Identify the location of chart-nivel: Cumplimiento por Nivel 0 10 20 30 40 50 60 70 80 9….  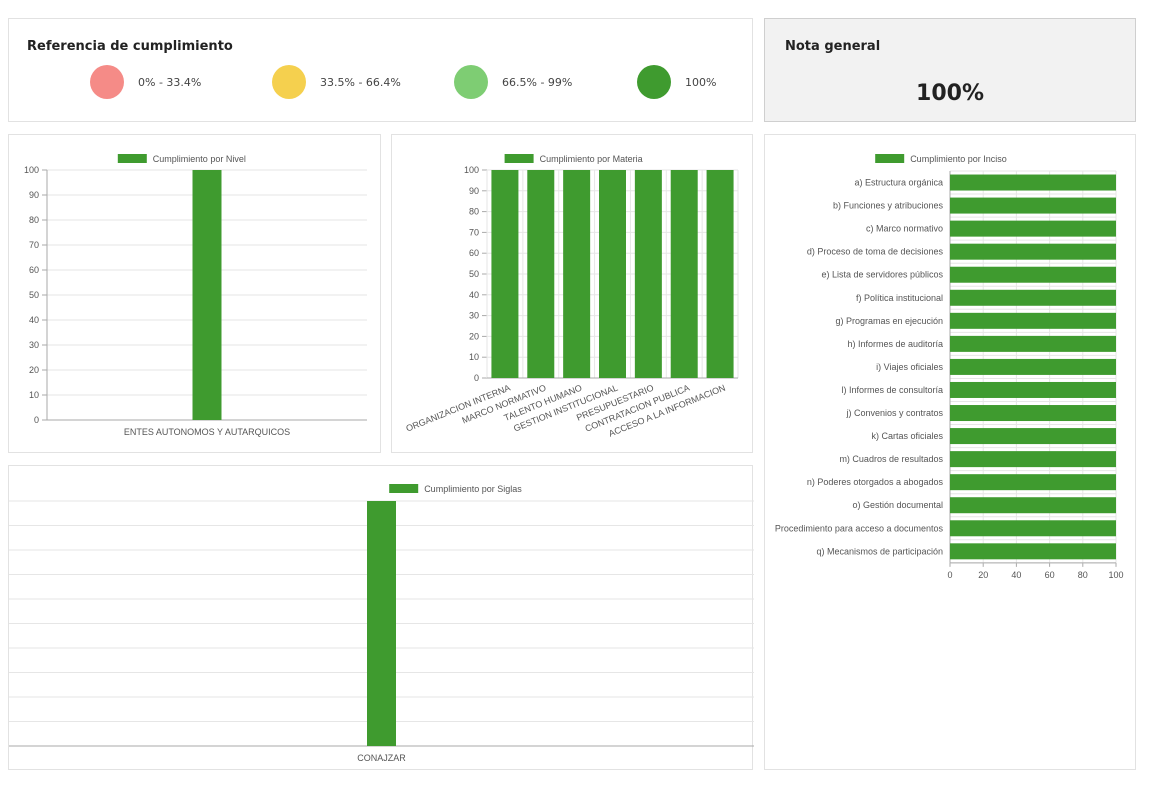
(195, 295).